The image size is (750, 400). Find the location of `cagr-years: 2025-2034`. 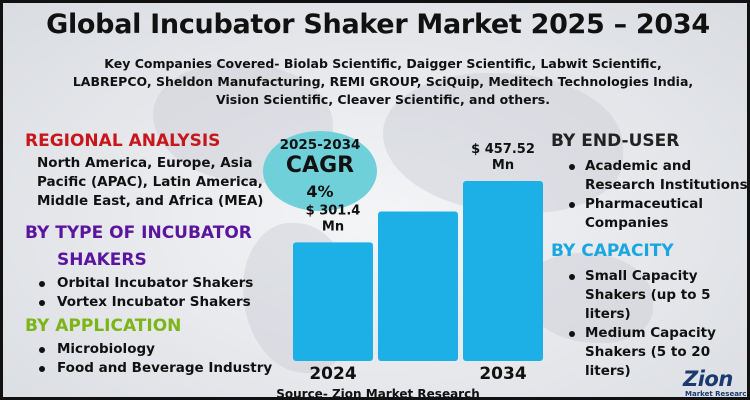

cagr-years: 2025-2034 is located at coordinates (320, 145).